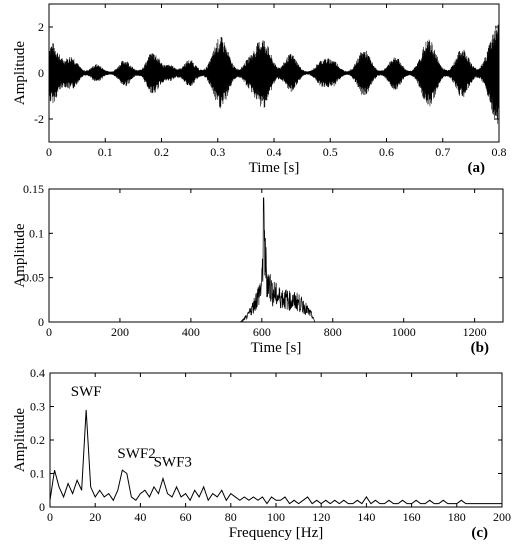  I want to click on annotation-swf2: SWF2, so click(136, 454).